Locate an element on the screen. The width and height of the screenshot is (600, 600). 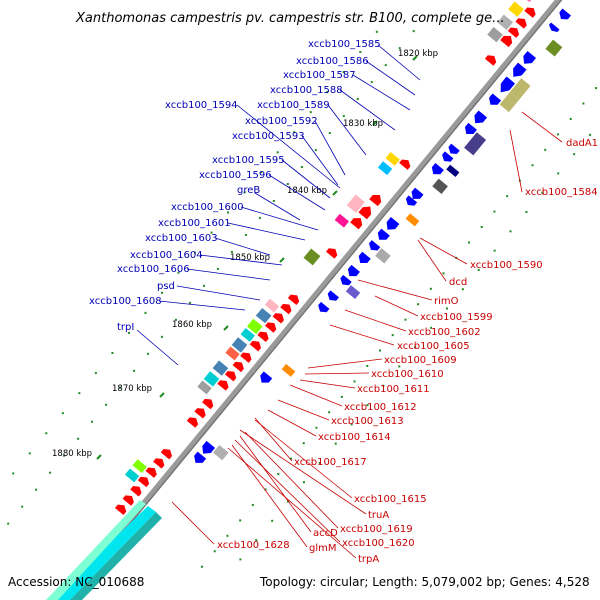
gene-label-xccb100-1604: xccb100_1604 is located at coordinates (166, 255).